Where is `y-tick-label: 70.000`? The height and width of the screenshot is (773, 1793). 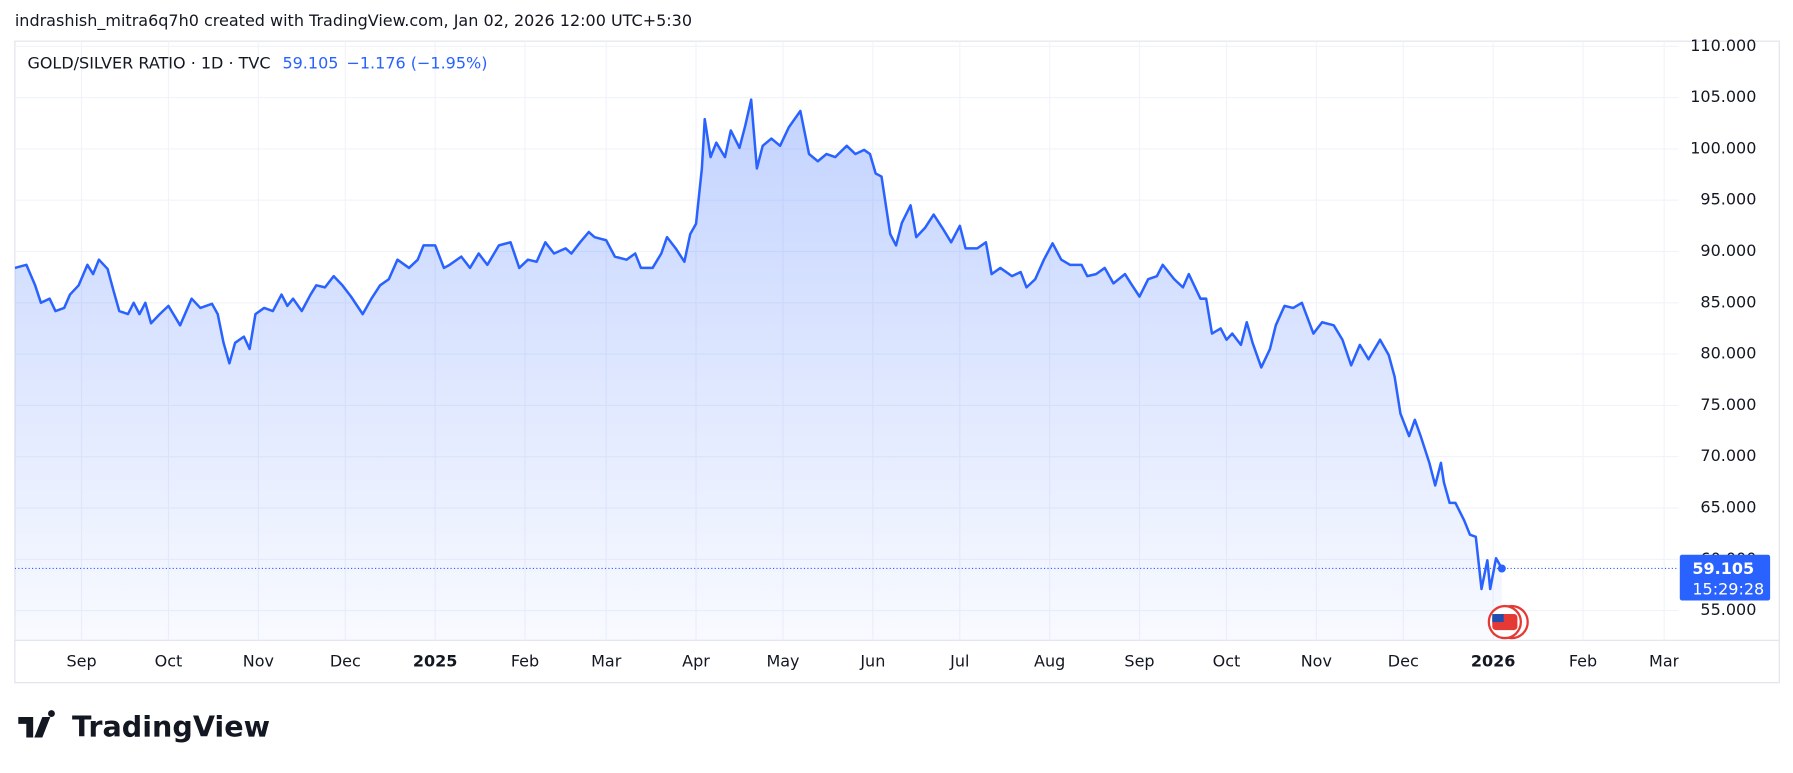 y-tick-label: 70.000 is located at coordinates (1728, 455).